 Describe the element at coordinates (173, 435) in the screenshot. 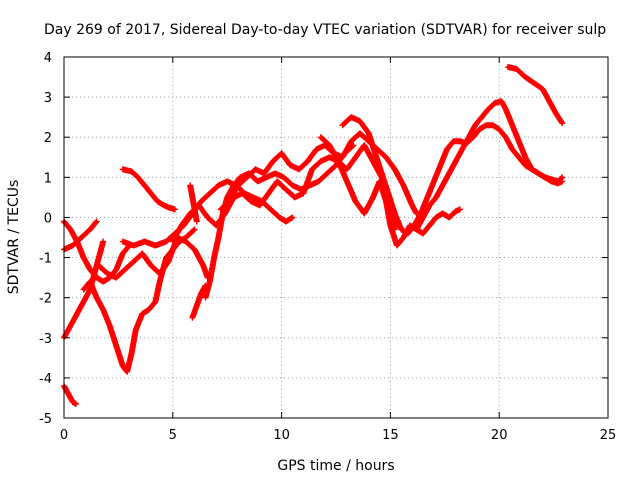

I see `x-tick-label: 5` at that location.